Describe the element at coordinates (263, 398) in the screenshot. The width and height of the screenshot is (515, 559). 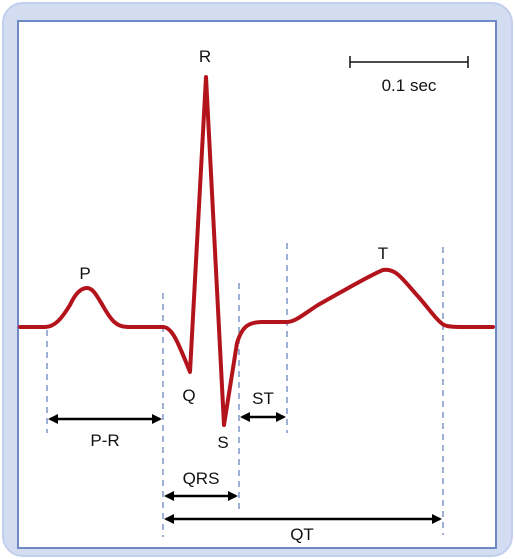
I see `interval-label-st: ST` at that location.